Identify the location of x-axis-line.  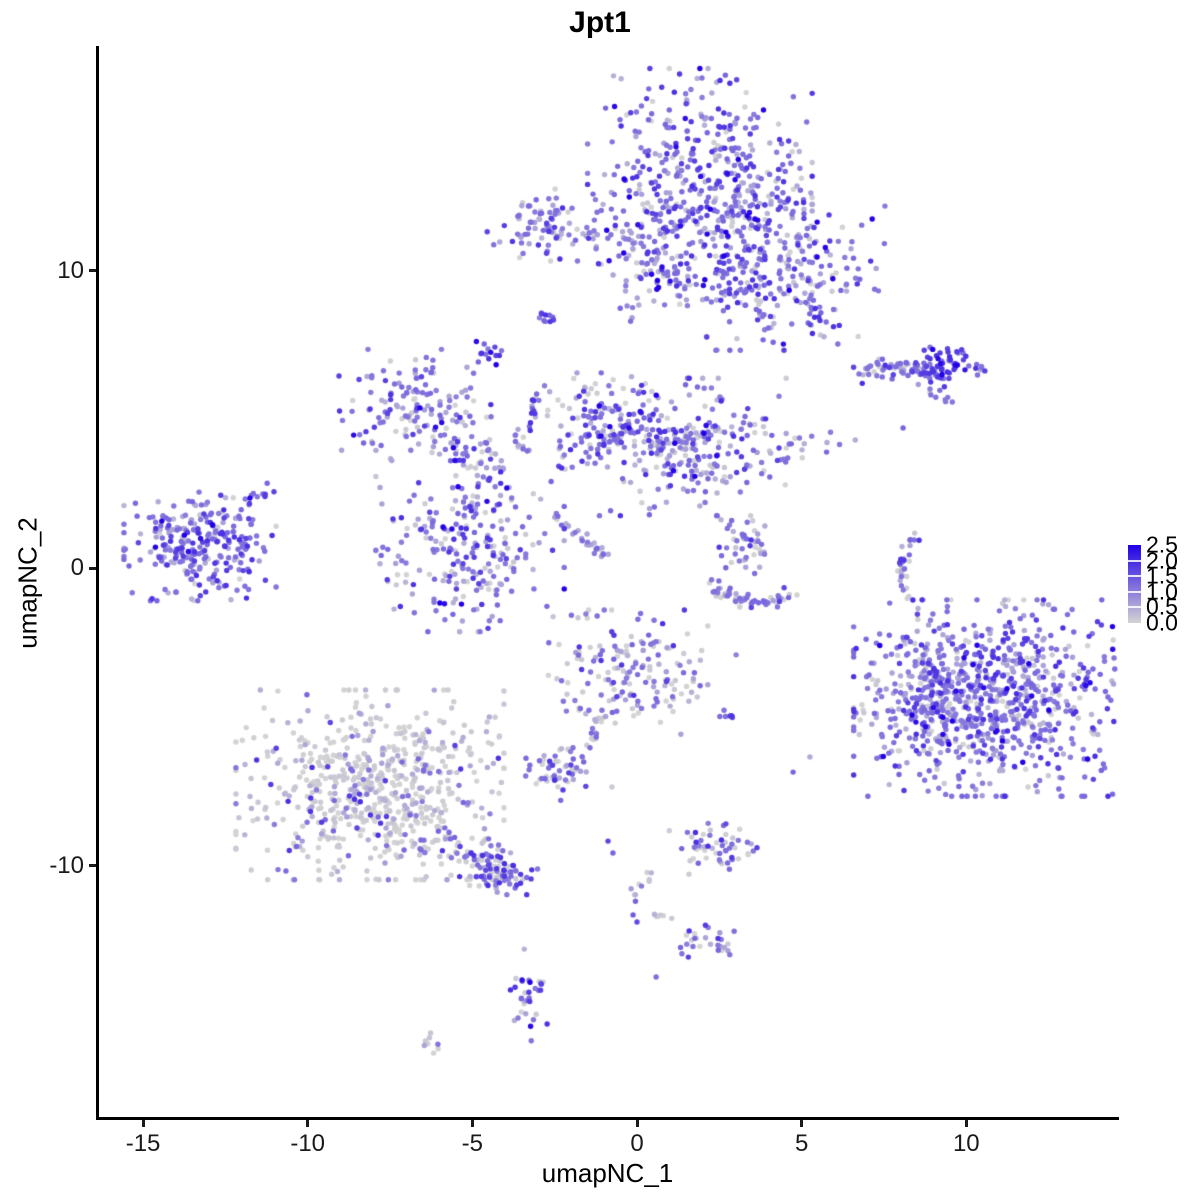
(607, 1118).